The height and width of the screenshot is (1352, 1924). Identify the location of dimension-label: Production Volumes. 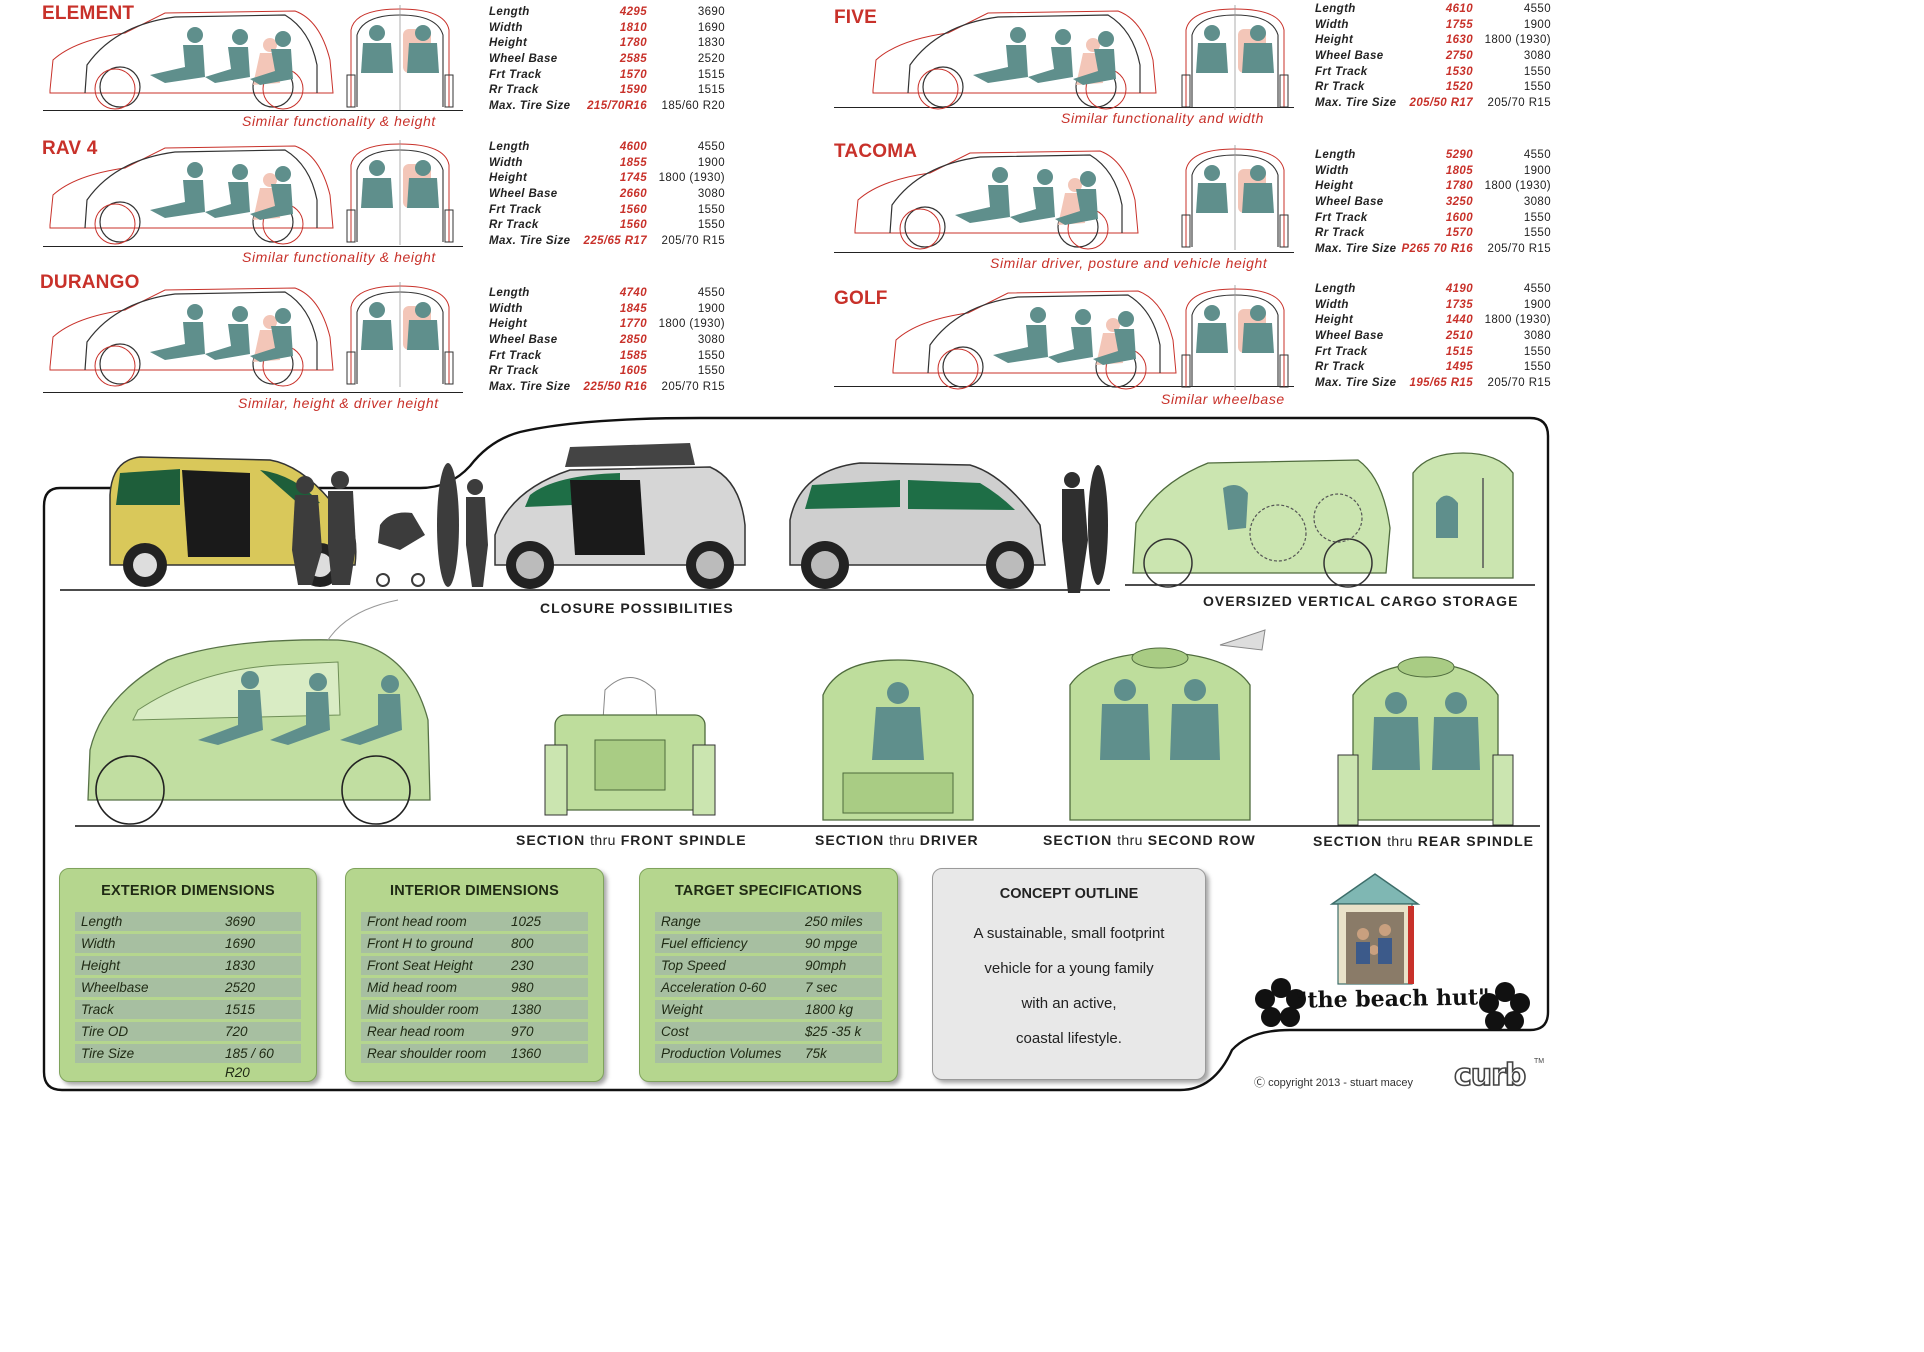
(721, 1053).